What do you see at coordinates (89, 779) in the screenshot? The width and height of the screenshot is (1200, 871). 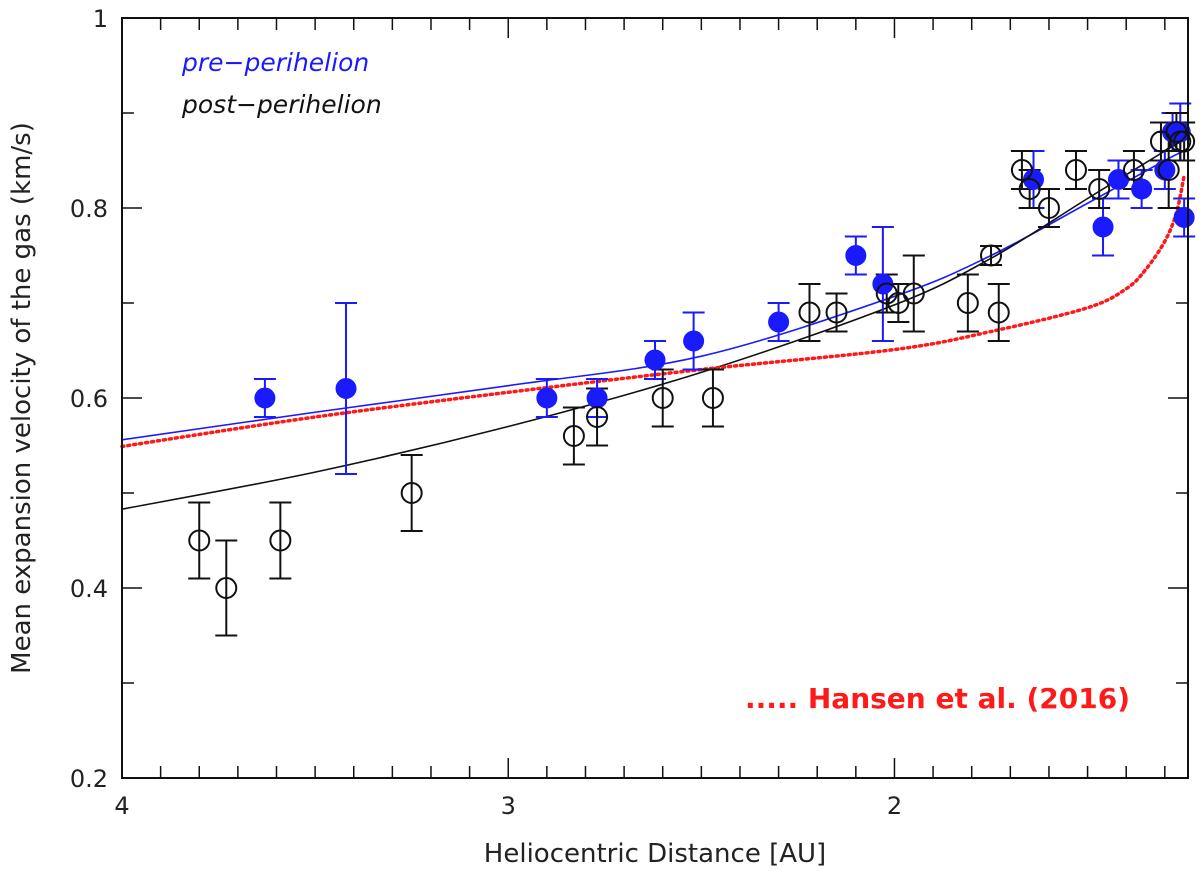 I see `y-tick-label: 0.2` at bounding box center [89, 779].